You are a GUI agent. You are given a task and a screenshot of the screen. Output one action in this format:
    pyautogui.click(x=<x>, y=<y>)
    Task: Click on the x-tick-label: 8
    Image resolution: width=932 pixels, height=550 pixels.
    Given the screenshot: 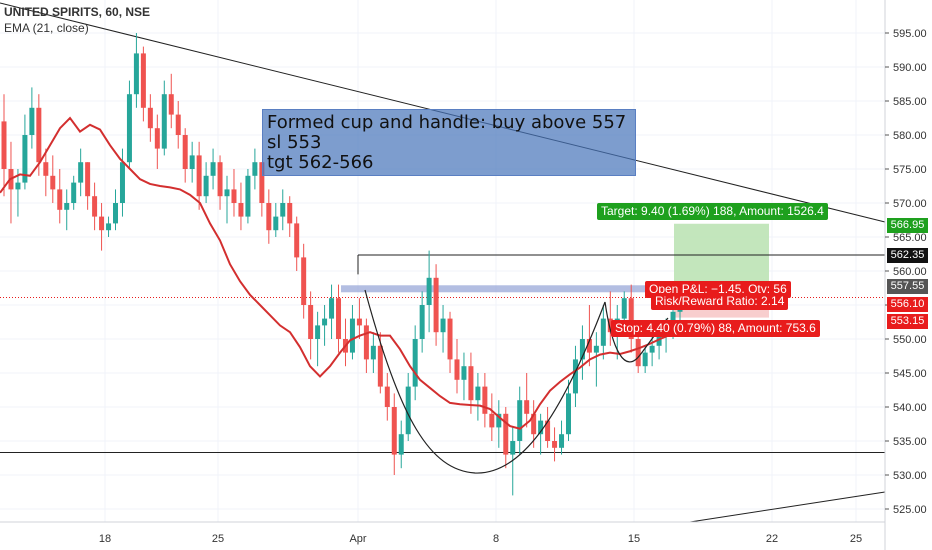 What is the action you would take?
    pyautogui.click(x=496, y=539)
    